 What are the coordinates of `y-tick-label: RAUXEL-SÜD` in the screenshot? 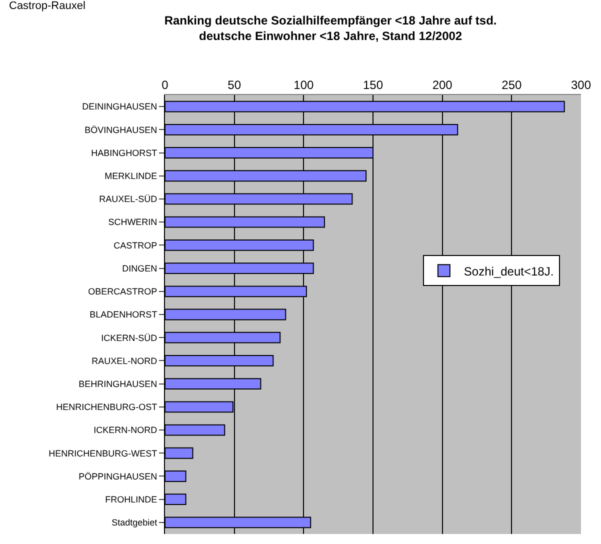 It's located at (128, 199).